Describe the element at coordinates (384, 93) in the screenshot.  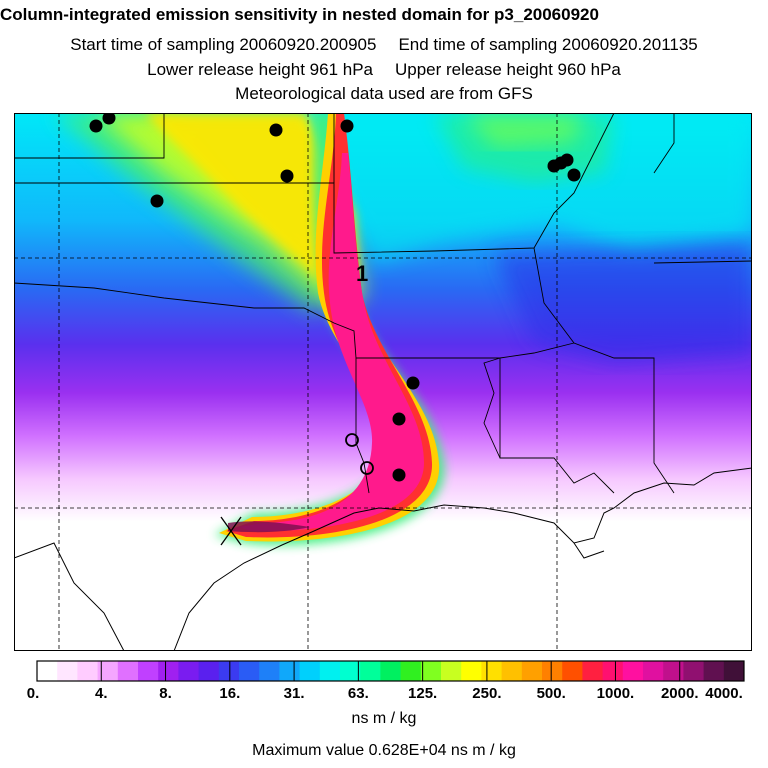
I see `met-data-label: Meteorological data used are from GFS` at that location.